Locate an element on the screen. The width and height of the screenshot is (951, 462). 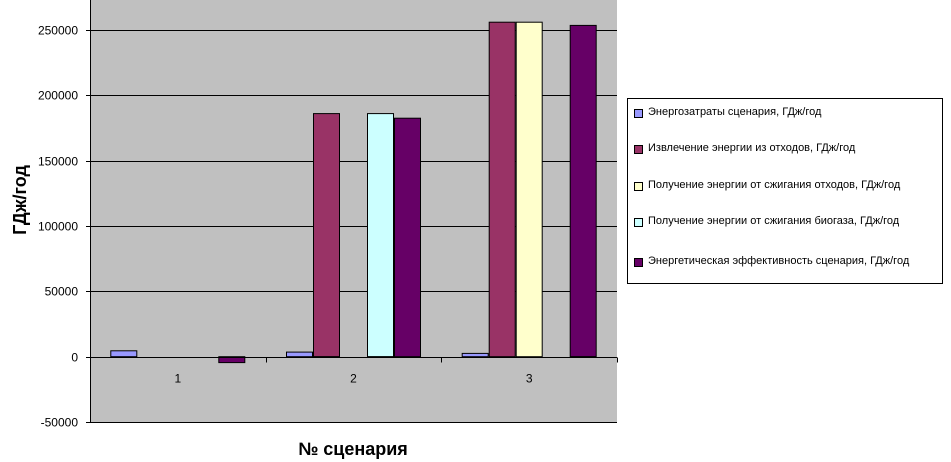
x-axis-ticks: 1 2 3 is located at coordinates (354, 371).